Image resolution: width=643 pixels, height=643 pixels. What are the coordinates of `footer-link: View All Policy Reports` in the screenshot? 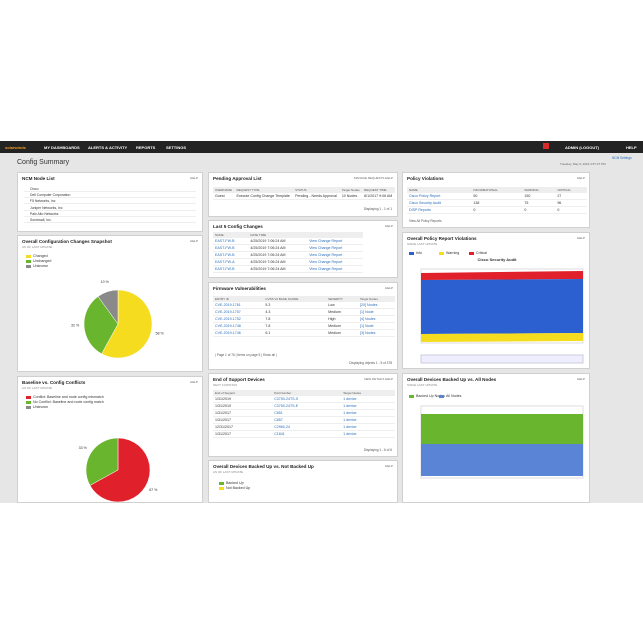 It's located at (425, 221).